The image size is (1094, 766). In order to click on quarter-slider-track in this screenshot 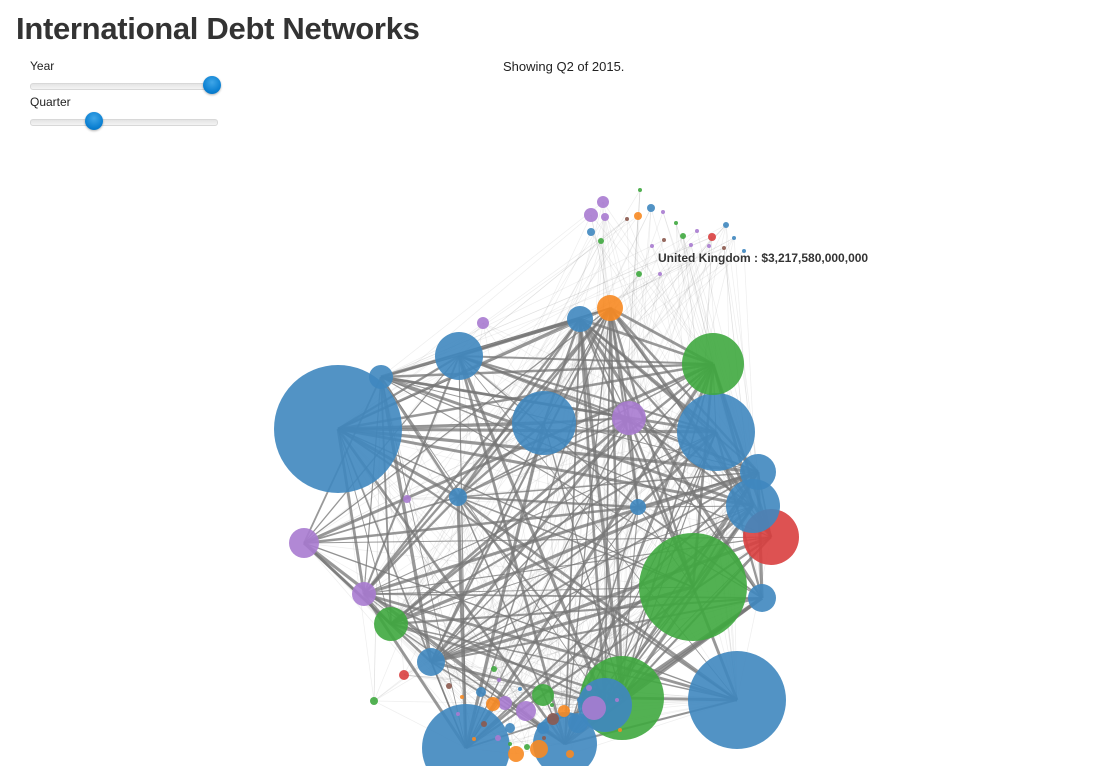, I will do `click(124, 122)`.